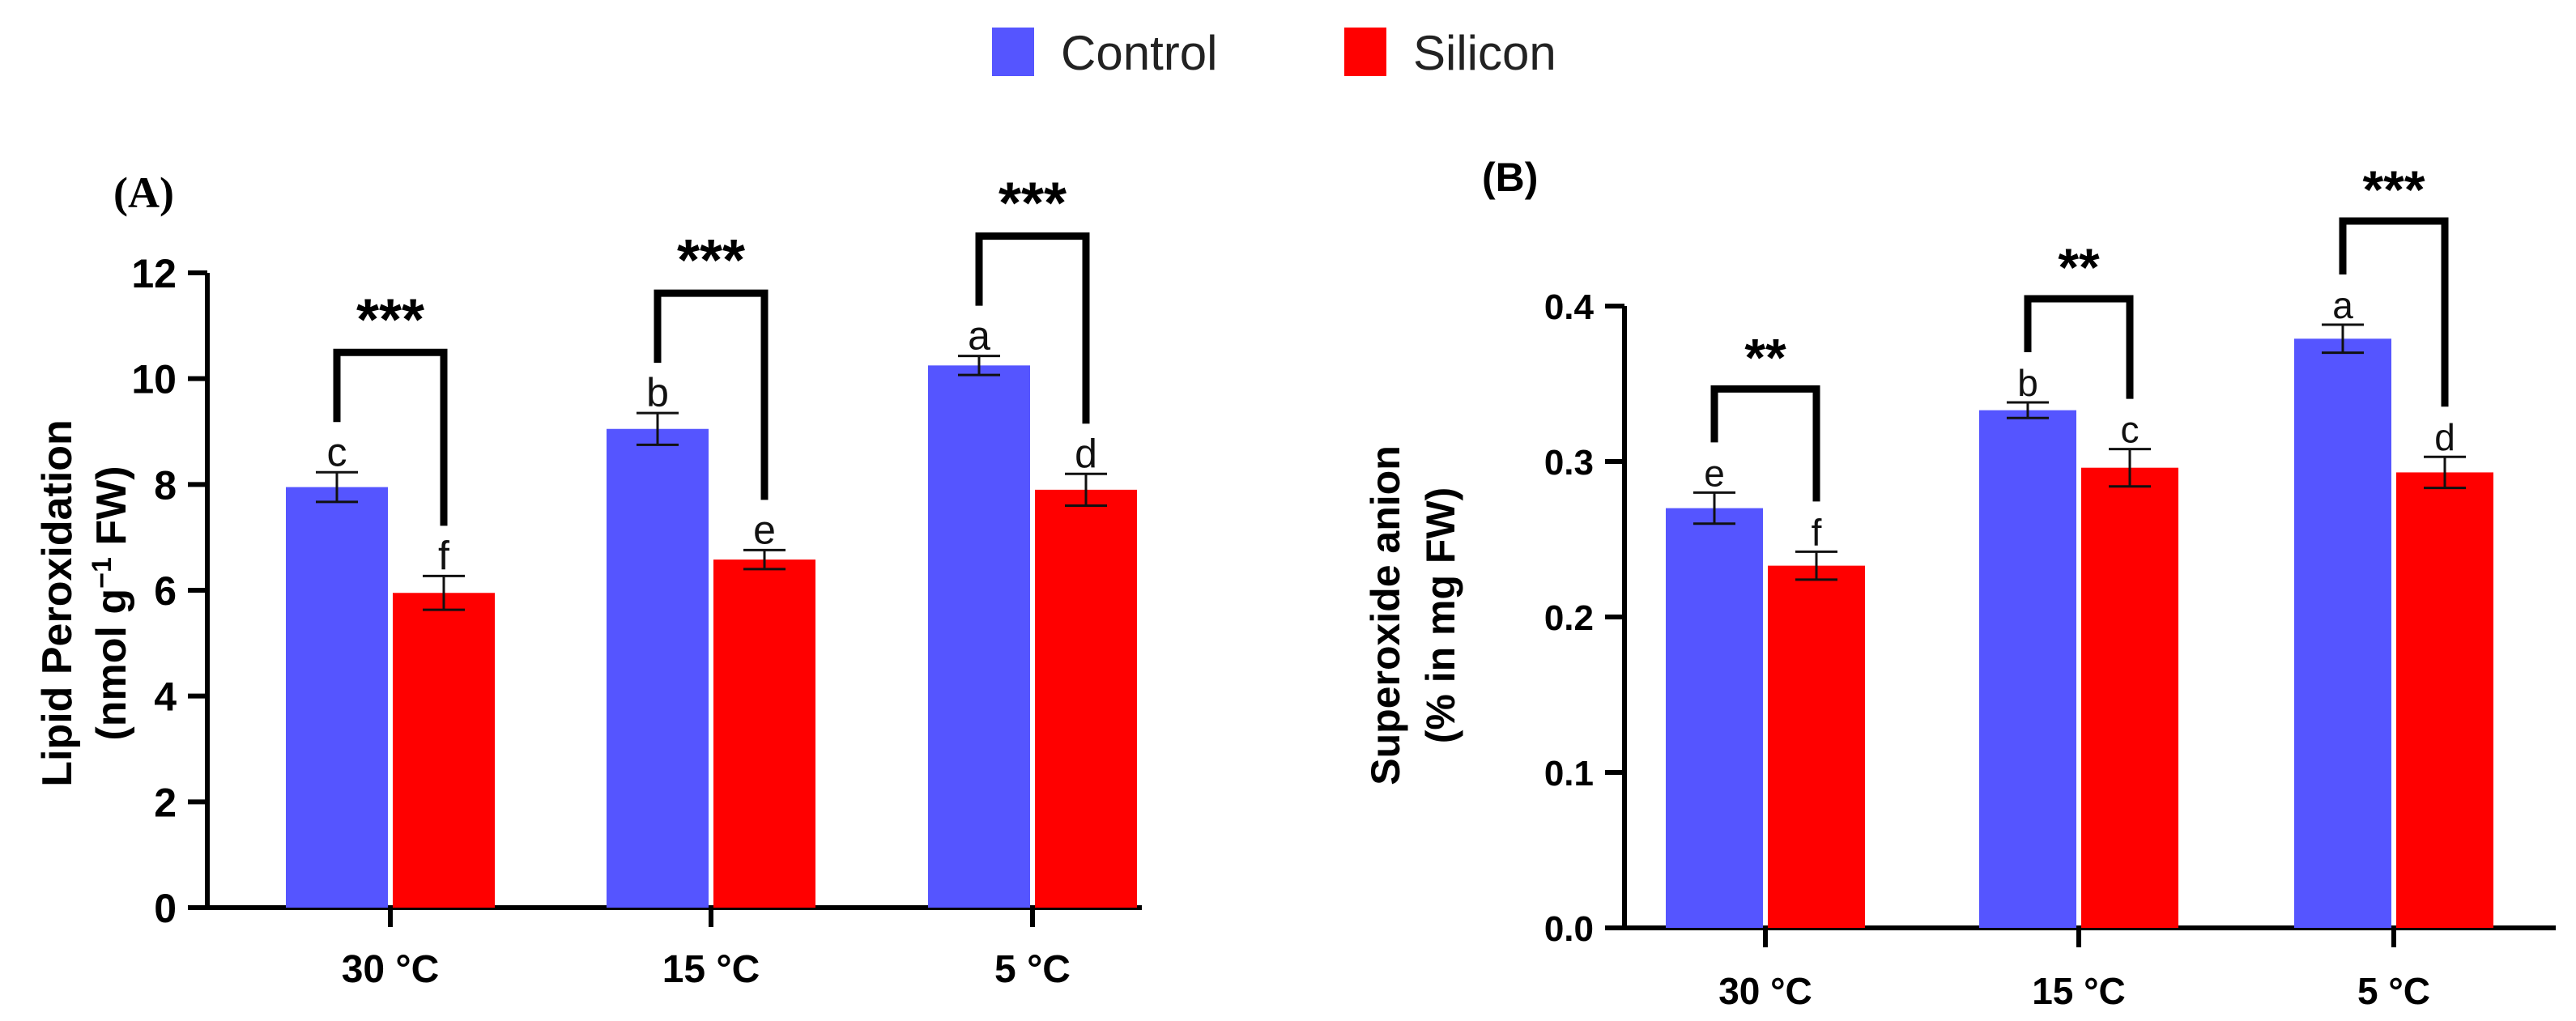 The image size is (2576, 1021). I want to click on panel-a-y-tick-label: 12, so click(154, 273).